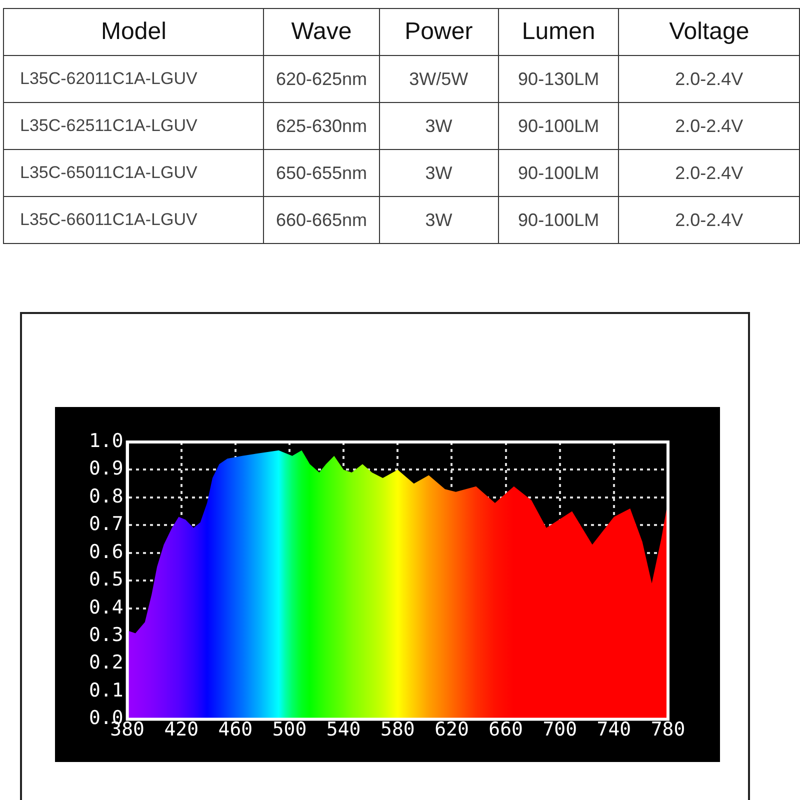 Image resolution: width=800 pixels, height=800 pixels. What do you see at coordinates (134, 32) in the screenshot?
I see `text: Model` at bounding box center [134, 32].